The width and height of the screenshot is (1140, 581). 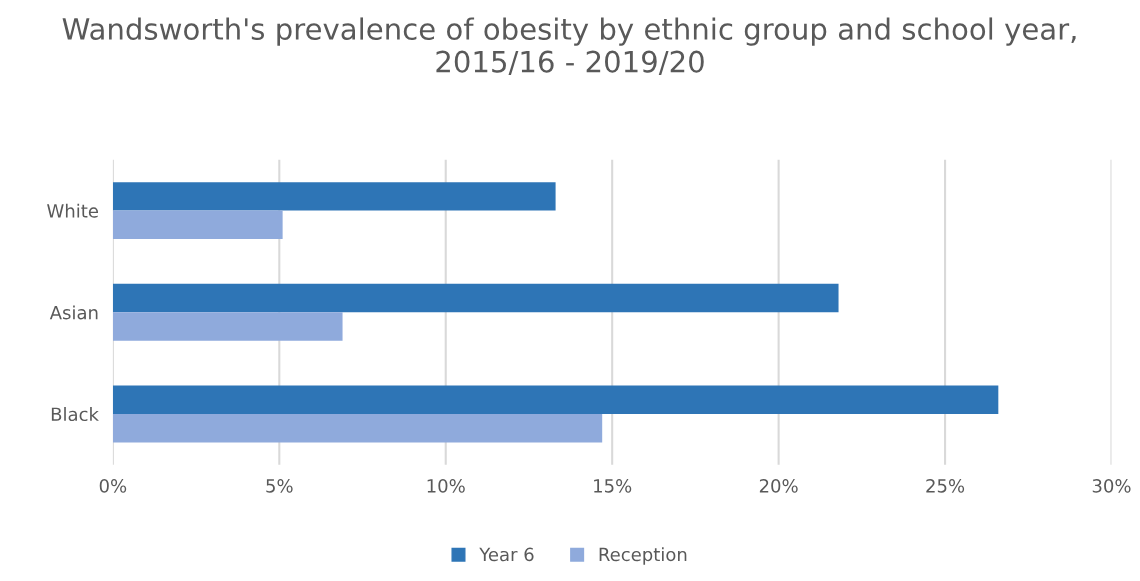 What do you see at coordinates (945, 486) in the screenshot?
I see `x-tick-label: 25%` at bounding box center [945, 486].